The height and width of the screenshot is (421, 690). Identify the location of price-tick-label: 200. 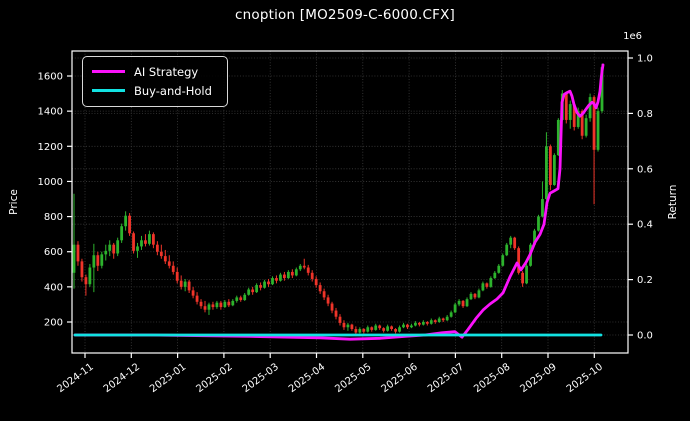
(53, 323).